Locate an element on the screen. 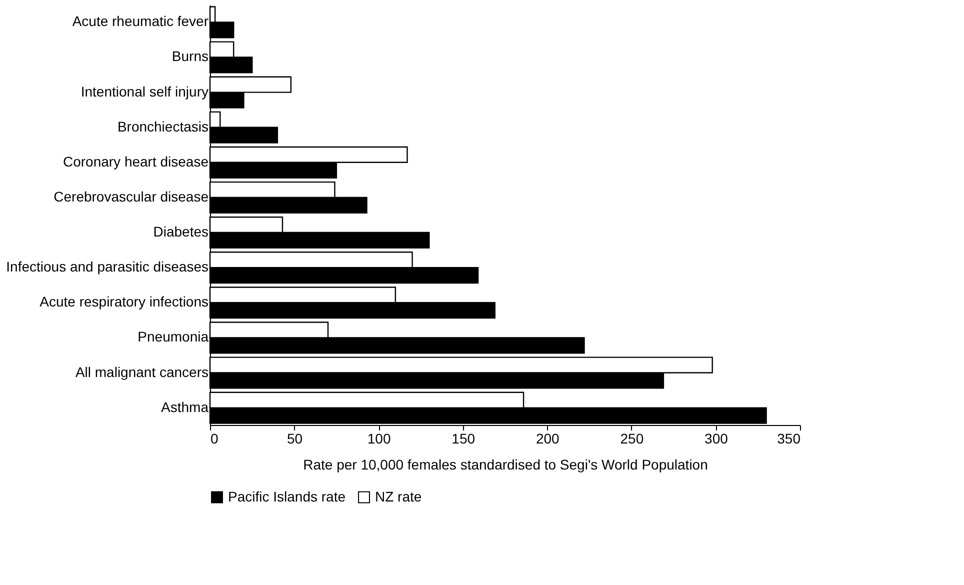 The image size is (964, 585). y-tick-label: Asthma is located at coordinates (185, 406).